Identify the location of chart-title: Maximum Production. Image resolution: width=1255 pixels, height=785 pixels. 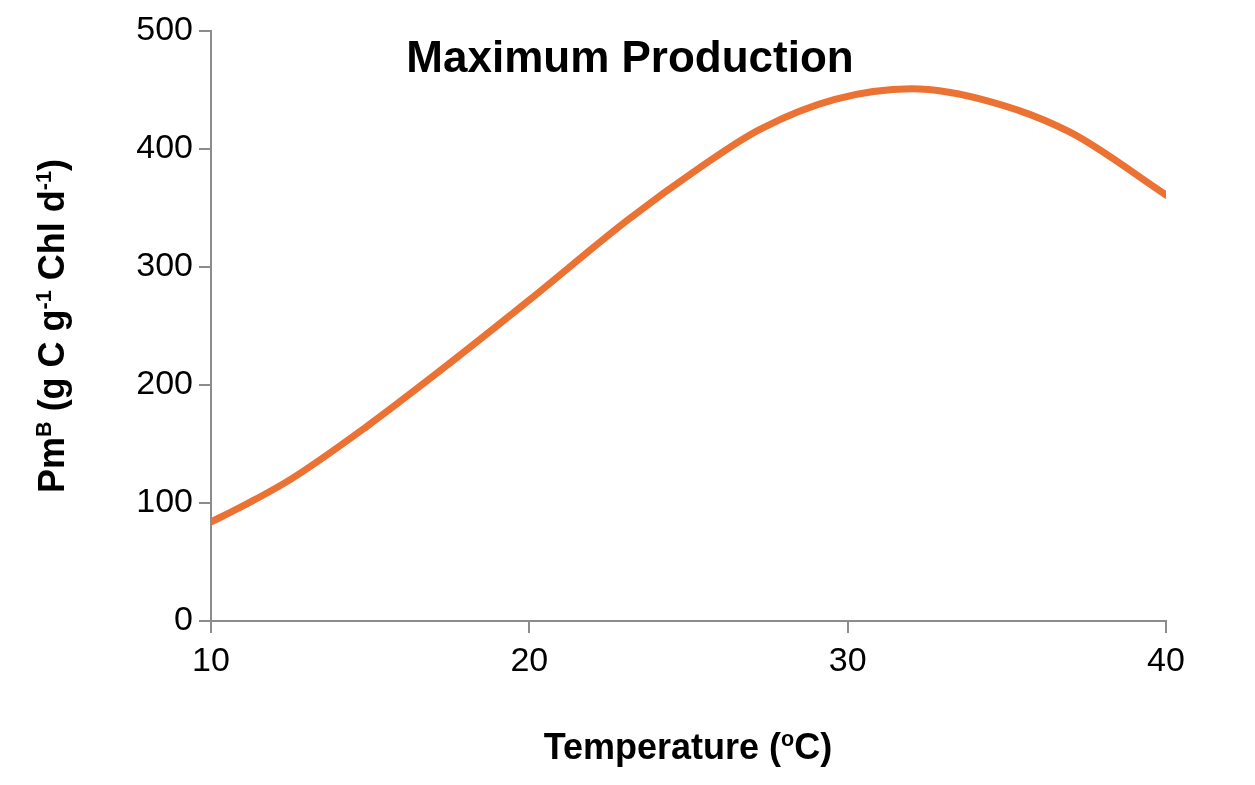
(630, 57).